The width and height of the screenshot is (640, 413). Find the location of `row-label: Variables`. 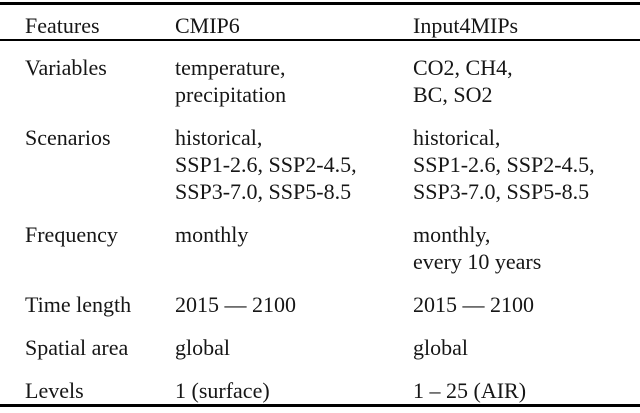

row-label: Variables is located at coordinates (66, 67).